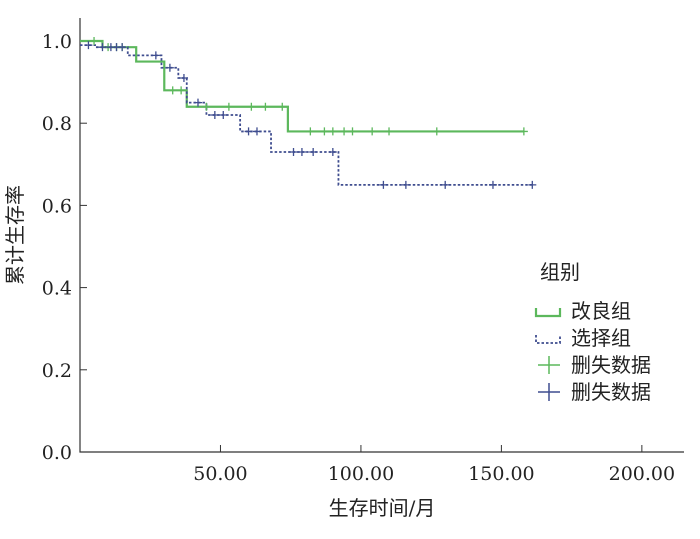  Describe the element at coordinates (57, 289) in the screenshot. I see `y-tick-label: 0.4` at that location.